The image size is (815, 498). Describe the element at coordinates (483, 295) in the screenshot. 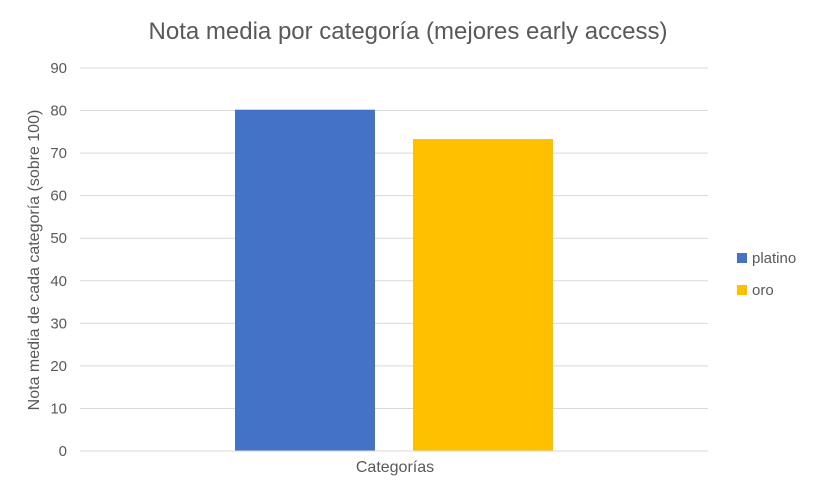

I see `bar-oro` at that location.